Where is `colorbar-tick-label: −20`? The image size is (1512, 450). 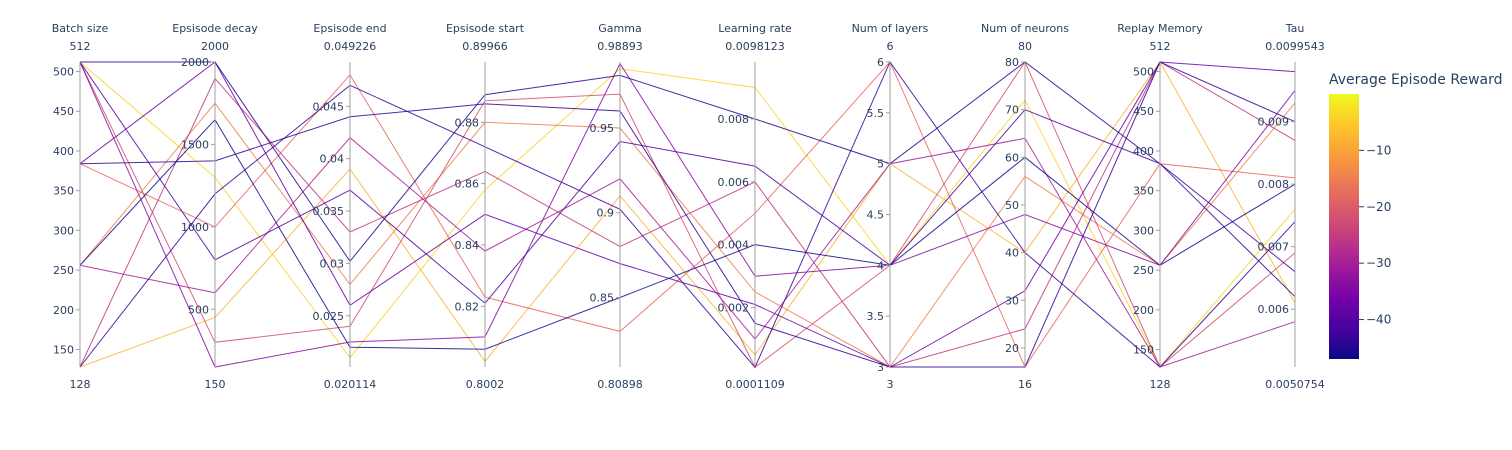
colorbar-tick-label: −20 is located at coordinates (1378, 207).